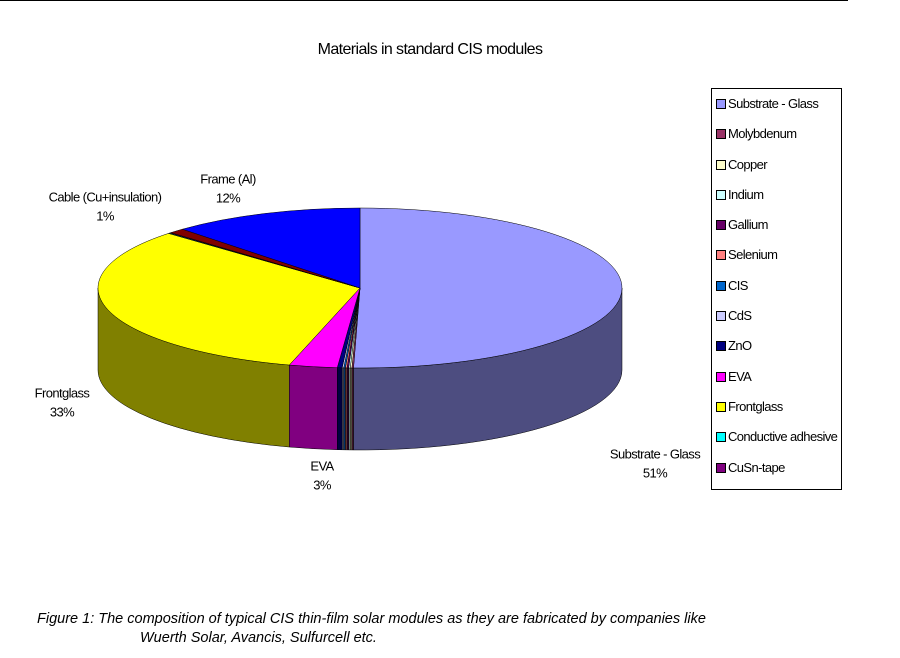  I want to click on legend-label: CdS, so click(740, 316).